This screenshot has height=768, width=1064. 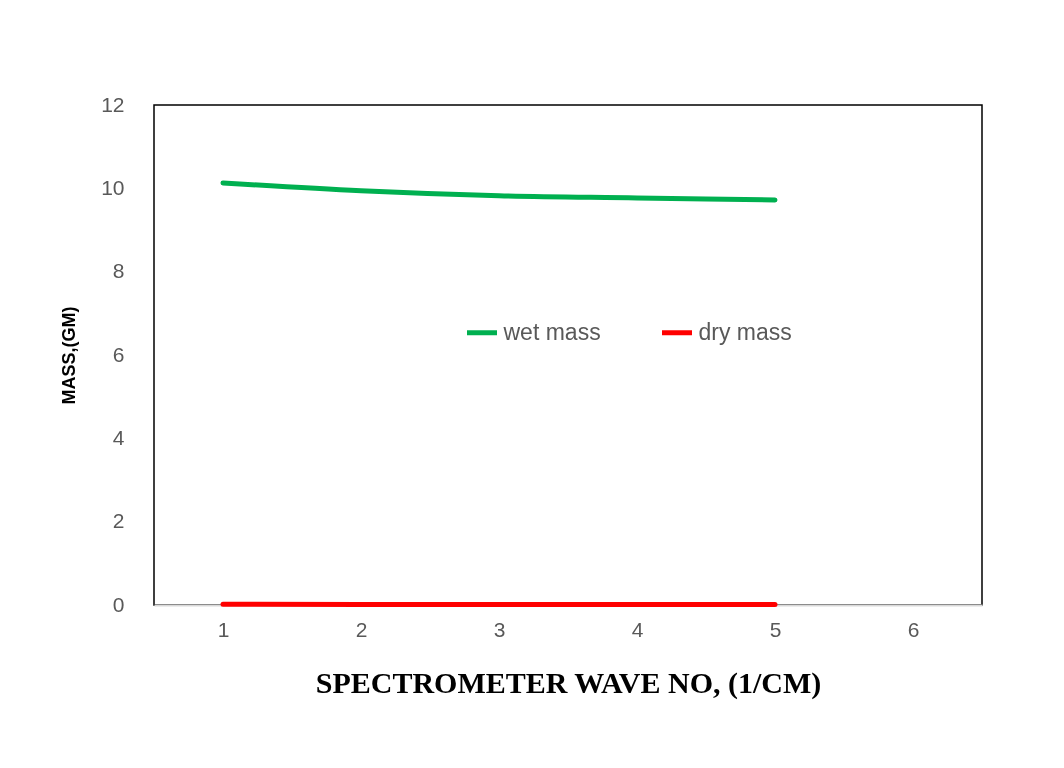 What do you see at coordinates (913, 629) in the screenshot?
I see `x-tick-label: 6` at bounding box center [913, 629].